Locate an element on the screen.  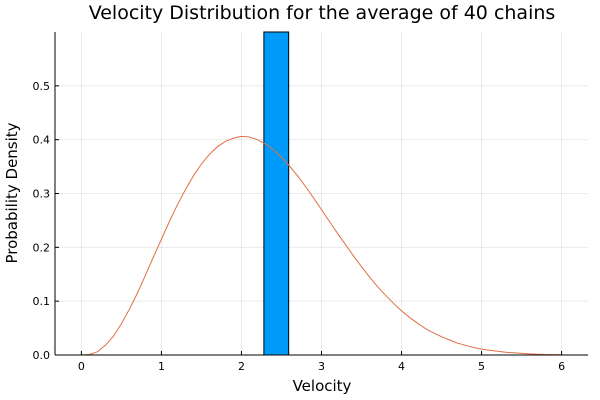
x-tick-label: 4 is located at coordinates (401, 366).